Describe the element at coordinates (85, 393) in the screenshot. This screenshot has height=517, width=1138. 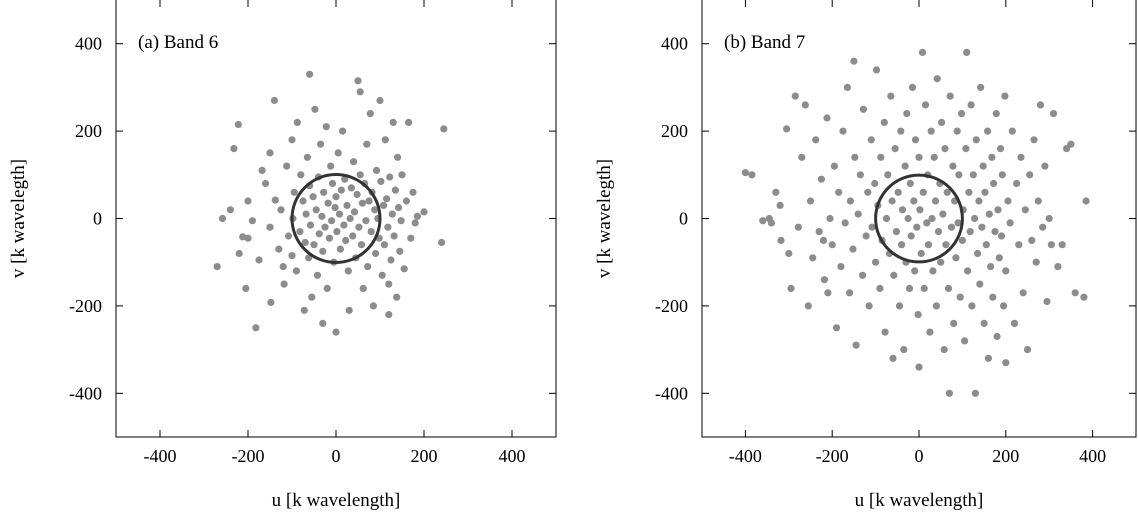
I see `y-tick-label-band6--400: -400` at that location.